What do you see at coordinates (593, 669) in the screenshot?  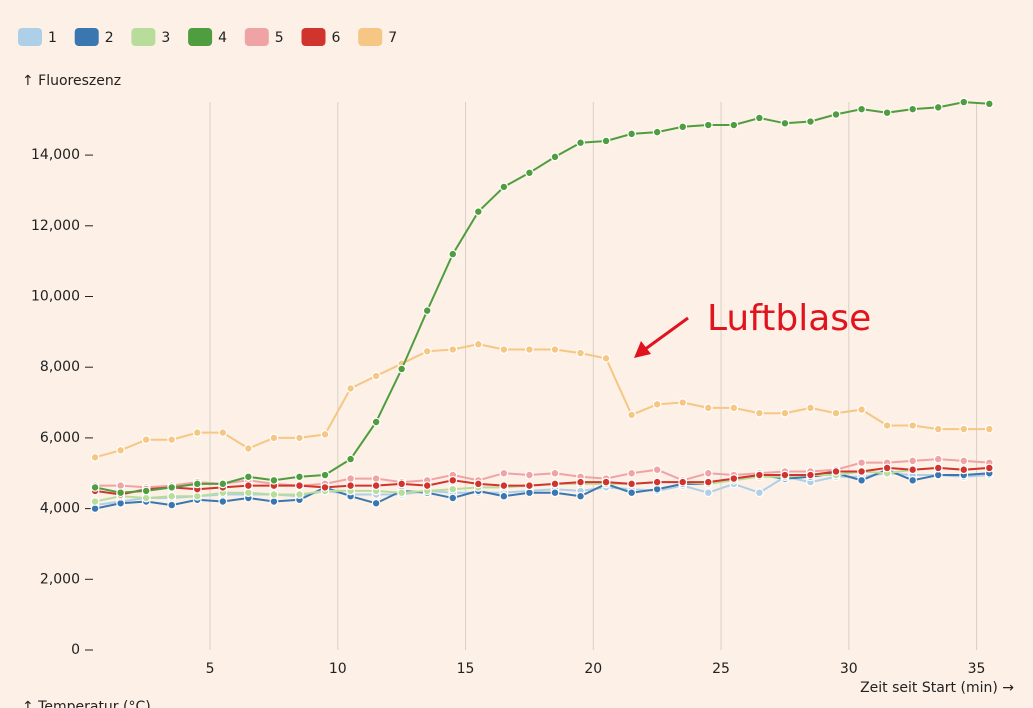 I see `x-tick-label: 20` at bounding box center [593, 669].